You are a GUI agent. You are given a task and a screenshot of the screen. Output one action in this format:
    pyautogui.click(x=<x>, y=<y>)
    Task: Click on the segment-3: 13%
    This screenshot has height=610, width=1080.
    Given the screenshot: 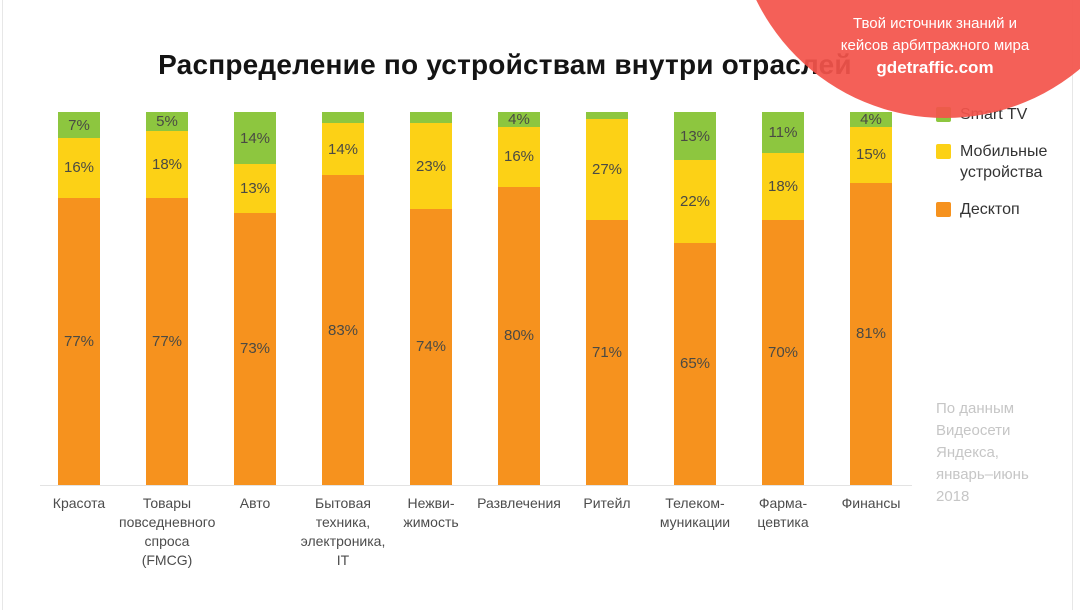 What is the action you would take?
    pyautogui.click(x=255, y=188)
    